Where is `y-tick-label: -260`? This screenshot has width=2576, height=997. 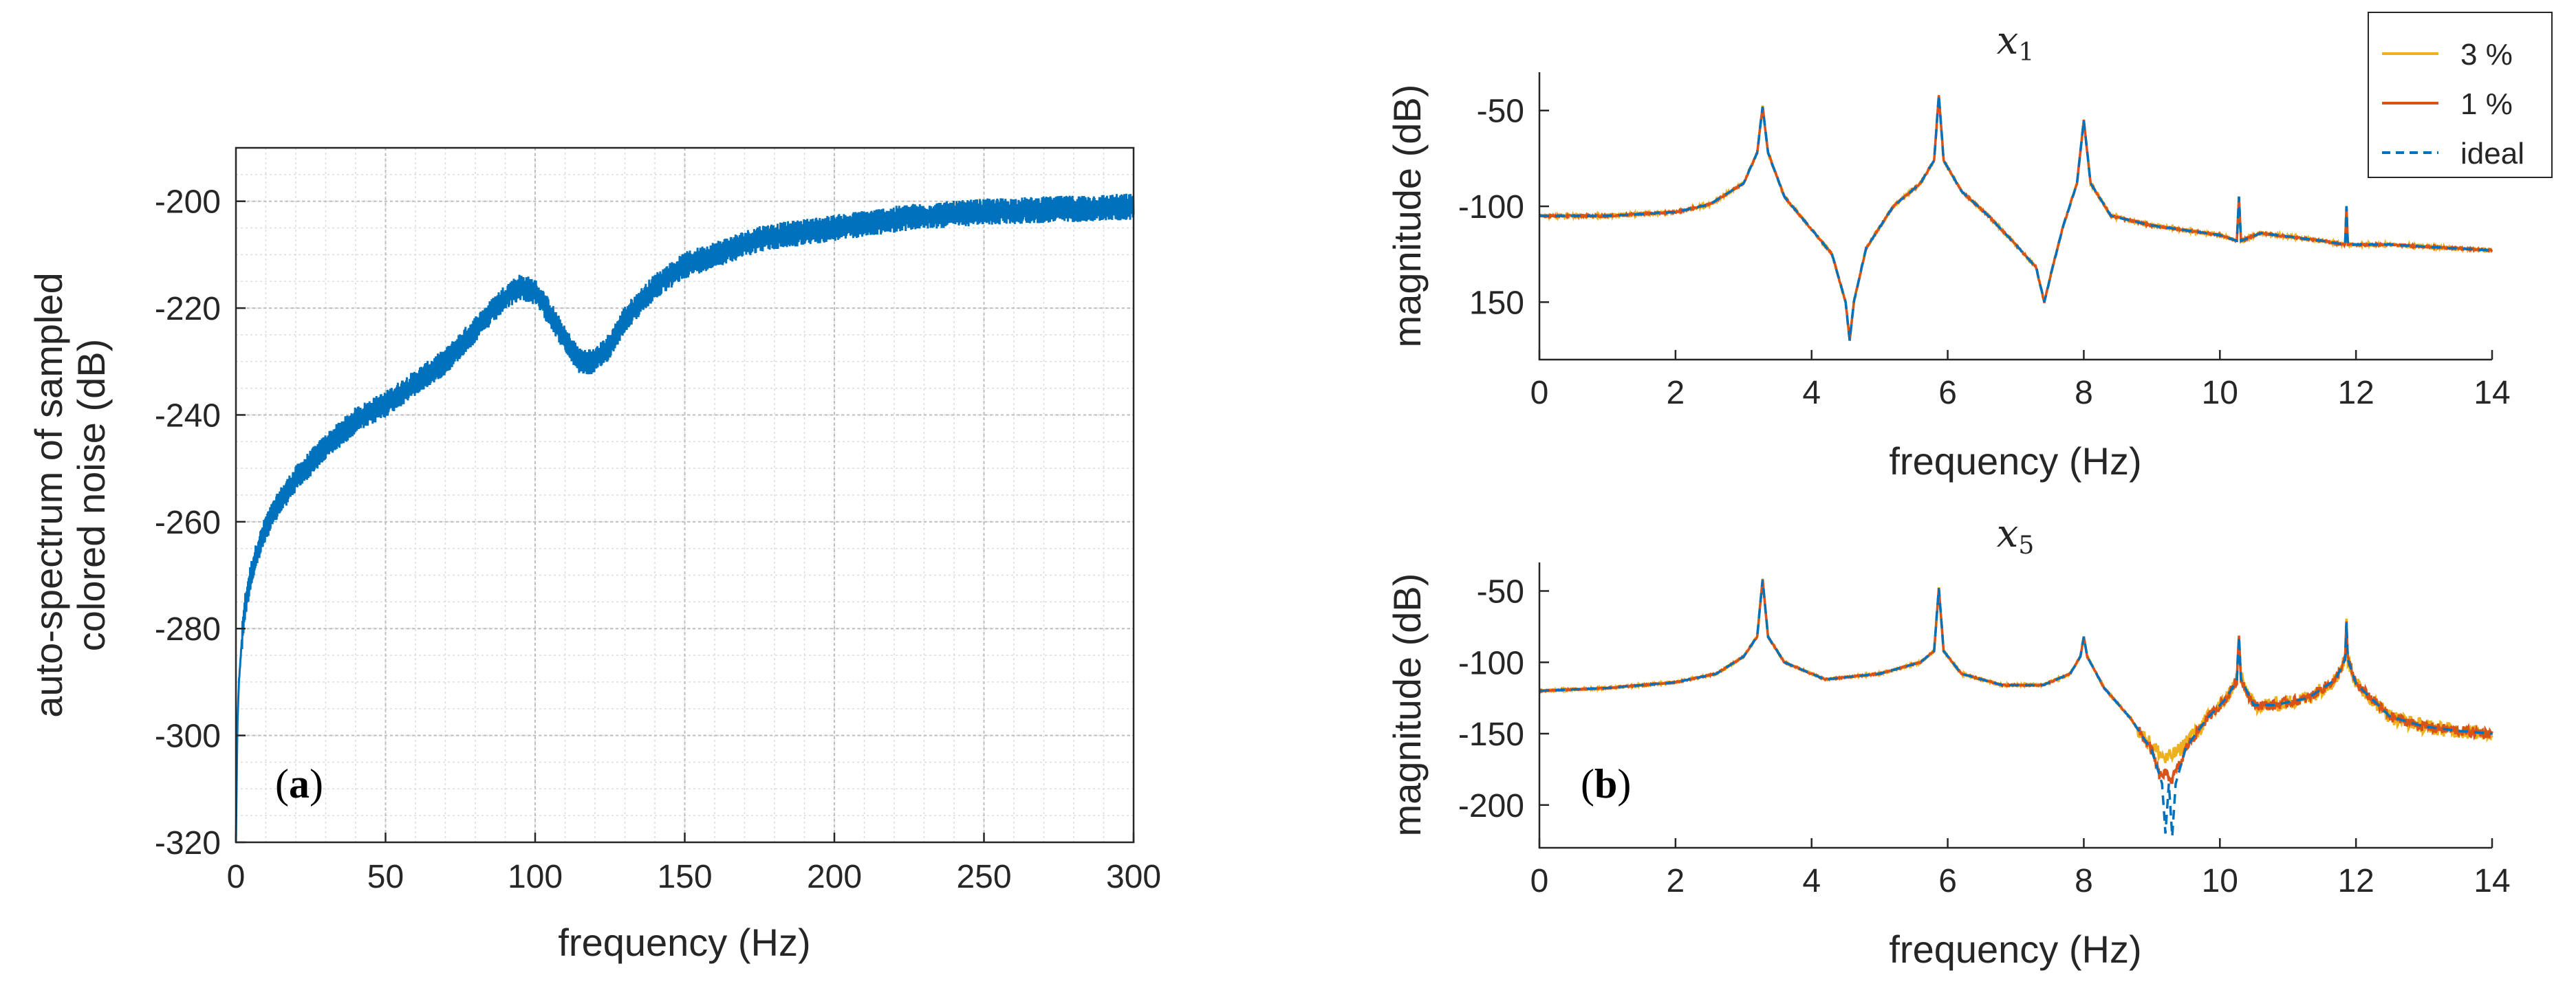 y-tick-label: -260 is located at coordinates (188, 523).